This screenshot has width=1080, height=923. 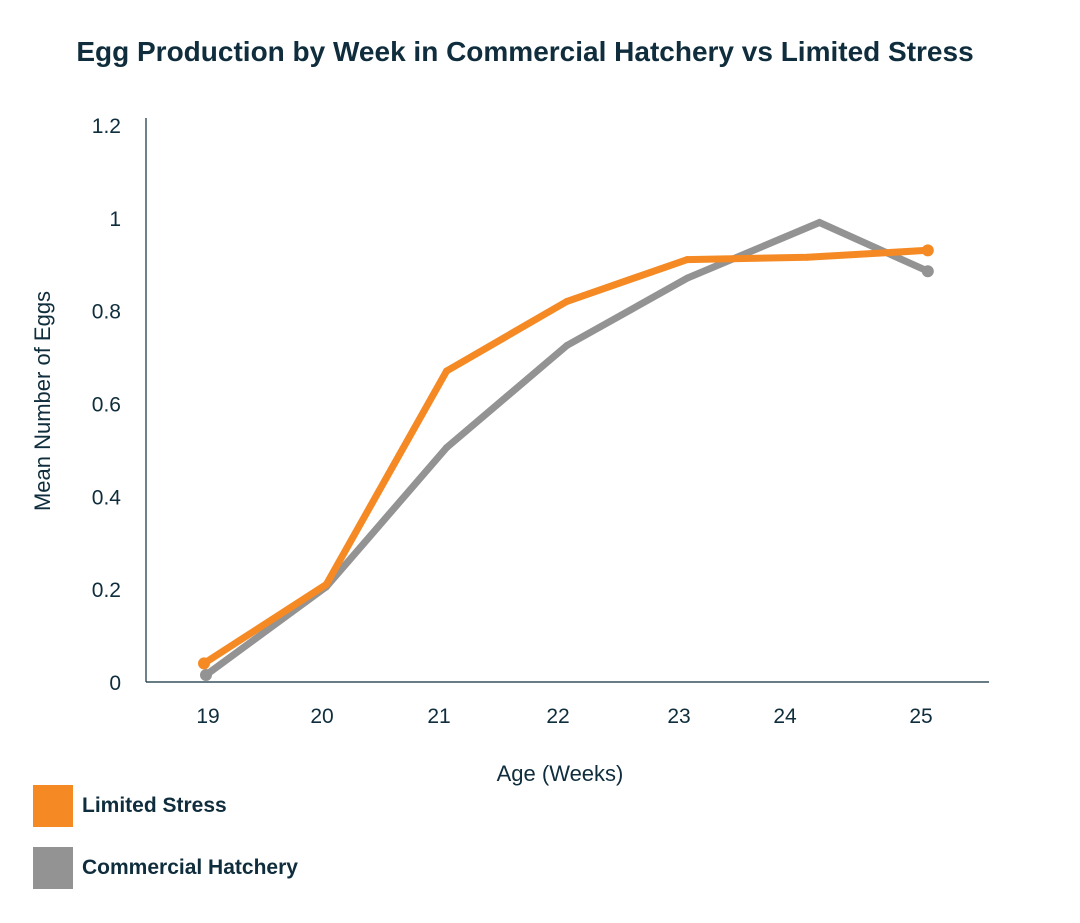 What do you see at coordinates (678, 716) in the screenshot?
I see `x-tick-label: 23` at bounding box center [678, 716].